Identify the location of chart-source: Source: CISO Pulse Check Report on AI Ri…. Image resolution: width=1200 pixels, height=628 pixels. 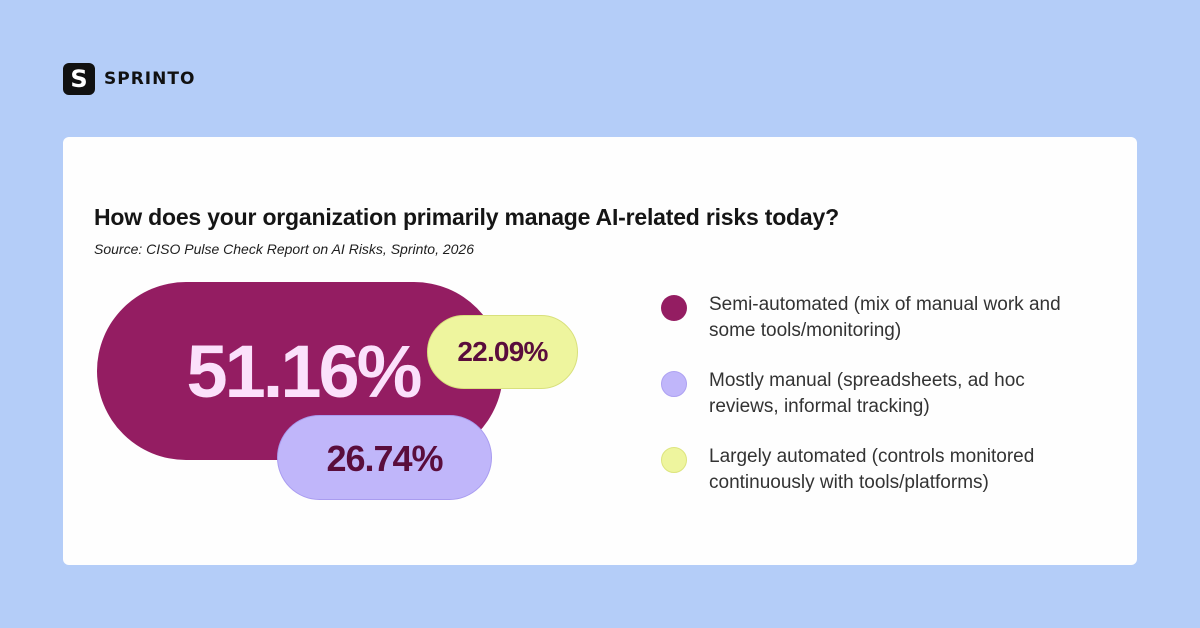
(284, 249).